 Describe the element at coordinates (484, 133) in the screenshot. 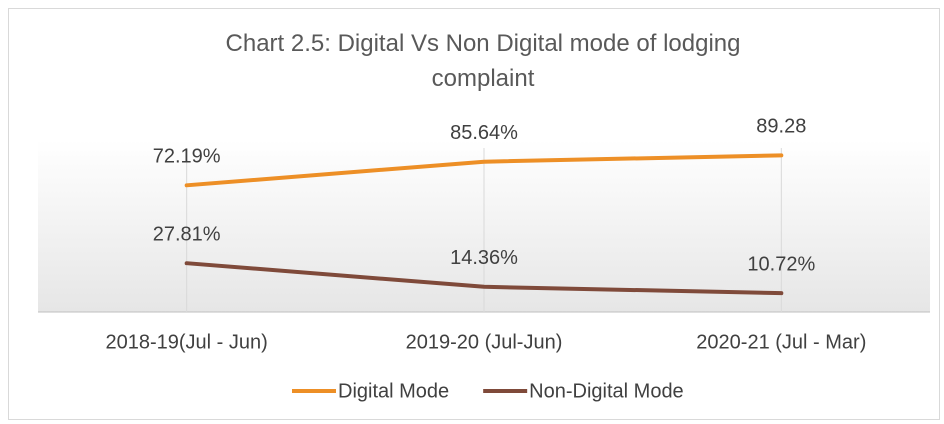

I see `data-label: 85.64%` at that location.